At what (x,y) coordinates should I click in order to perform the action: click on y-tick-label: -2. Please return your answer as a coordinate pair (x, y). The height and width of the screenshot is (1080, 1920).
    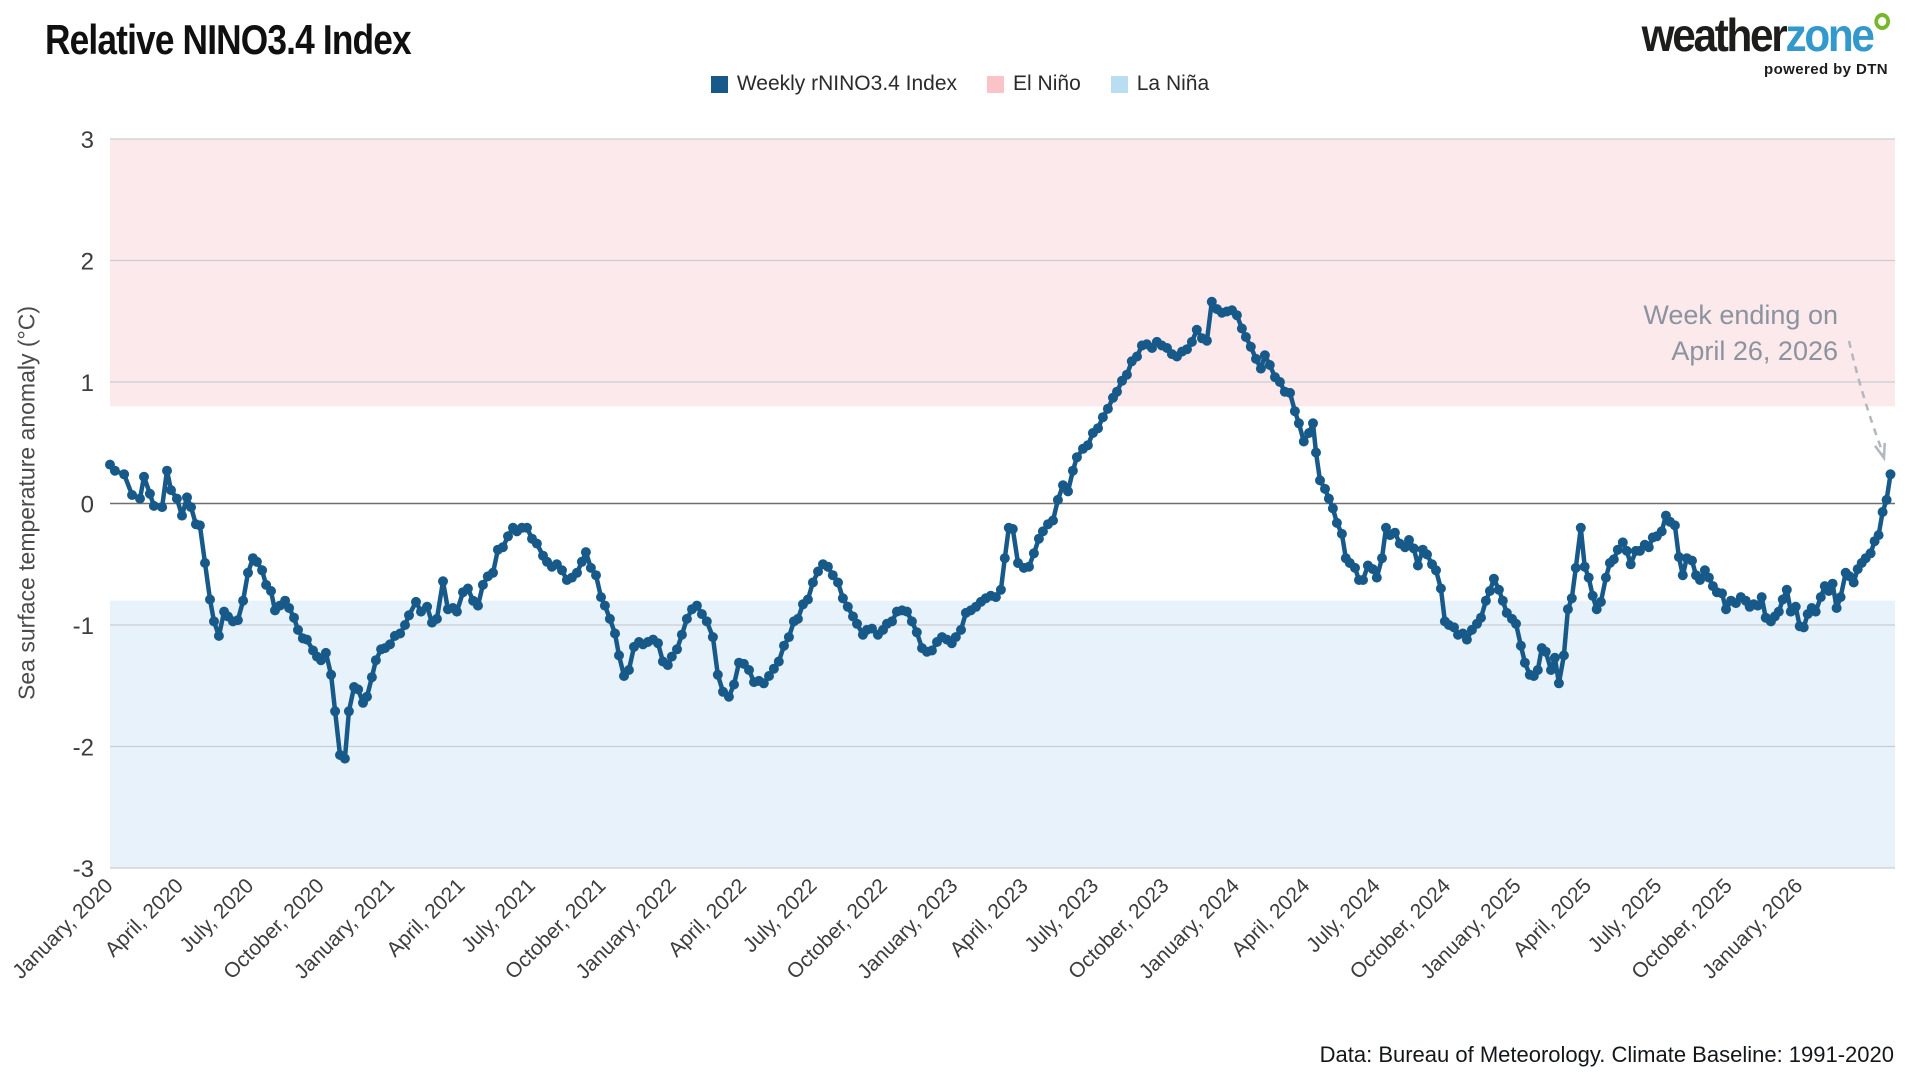
    Looking at the image, I should click on (83, 748).